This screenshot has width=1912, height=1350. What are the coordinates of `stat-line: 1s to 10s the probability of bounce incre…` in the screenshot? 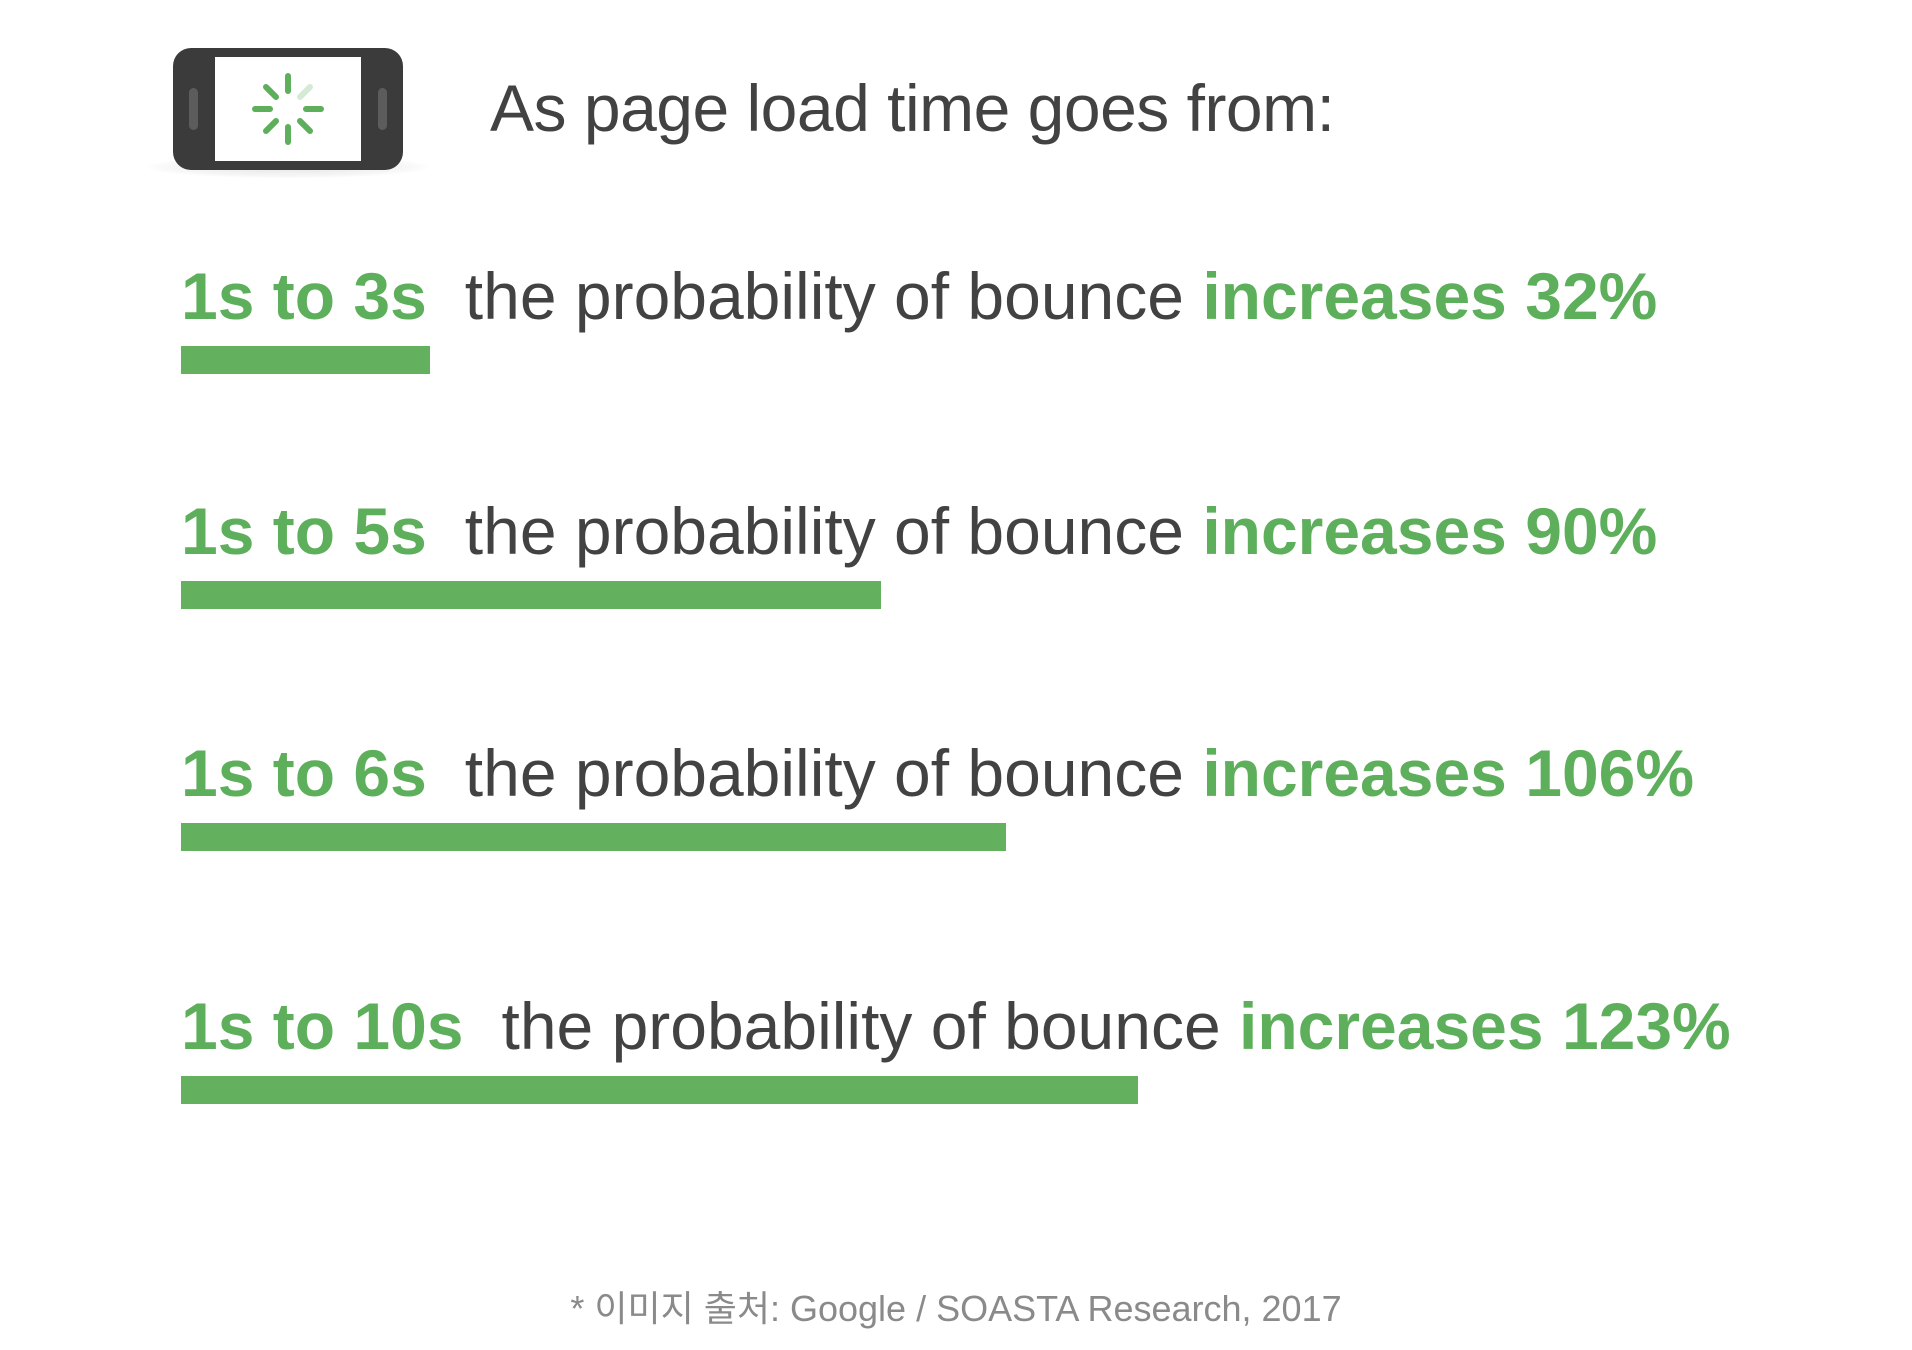 It's located at (956, 1026).